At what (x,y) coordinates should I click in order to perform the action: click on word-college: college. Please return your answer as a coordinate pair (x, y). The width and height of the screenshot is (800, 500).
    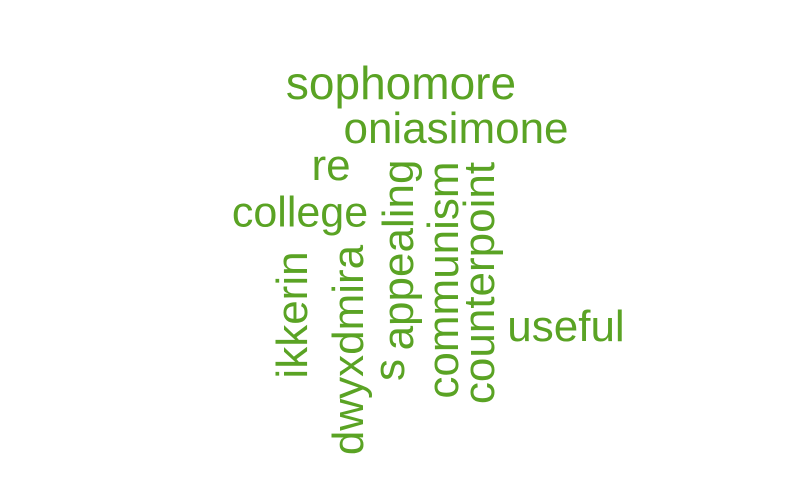
    Looking at the image, I should click on (300, 212).